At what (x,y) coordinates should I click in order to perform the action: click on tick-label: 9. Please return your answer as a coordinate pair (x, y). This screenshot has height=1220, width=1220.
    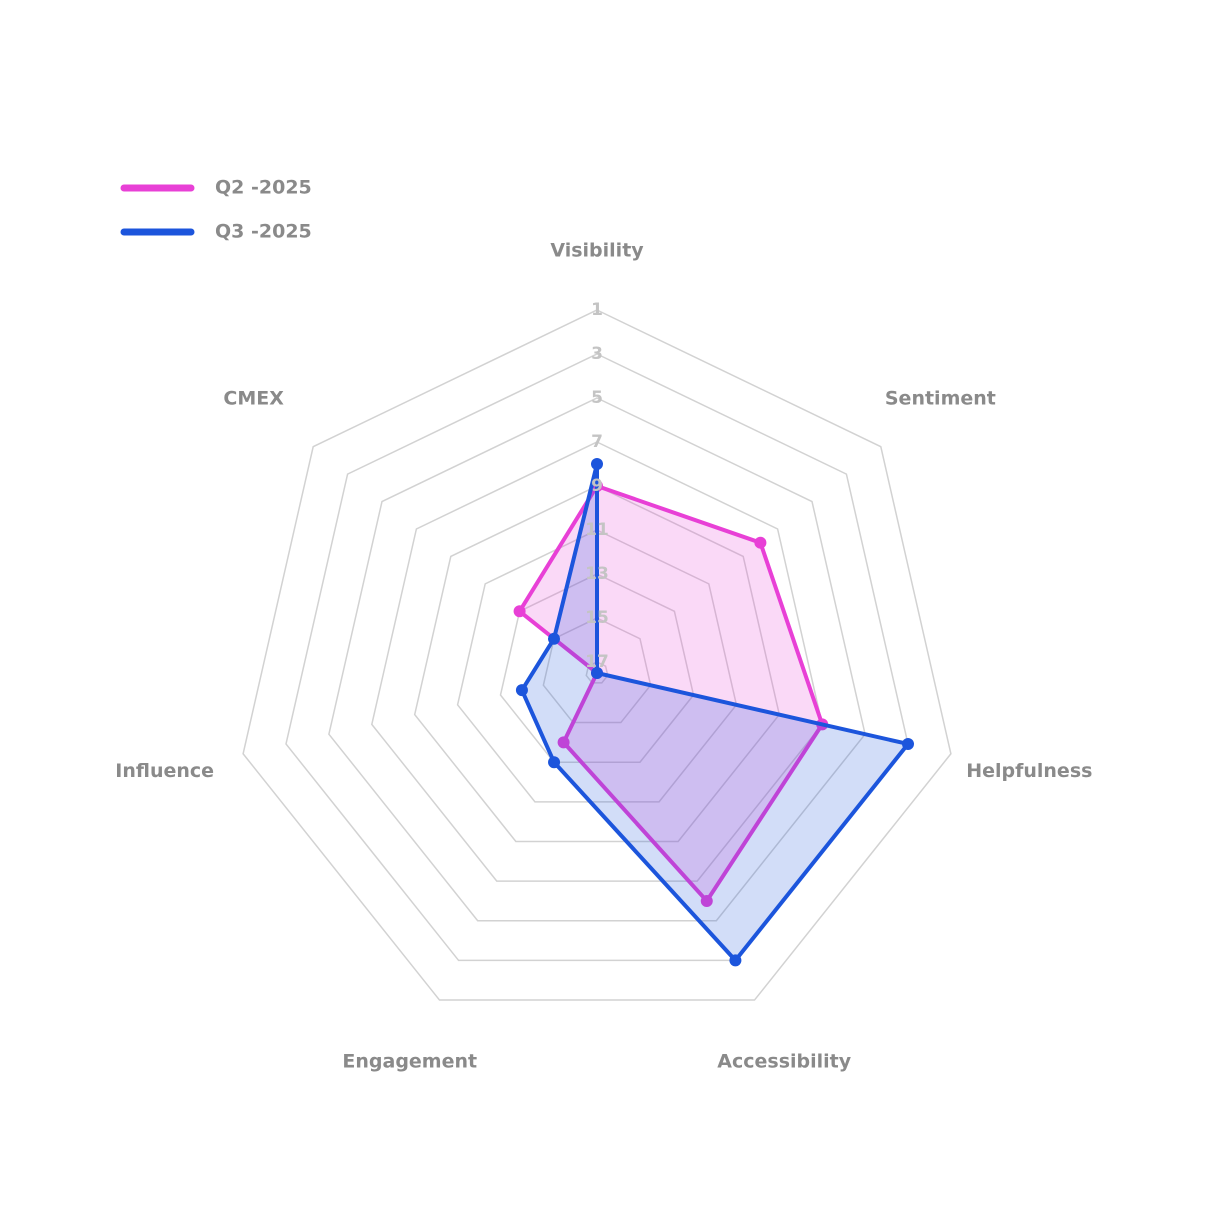
    Looking at the image, I should click on (597, 486).